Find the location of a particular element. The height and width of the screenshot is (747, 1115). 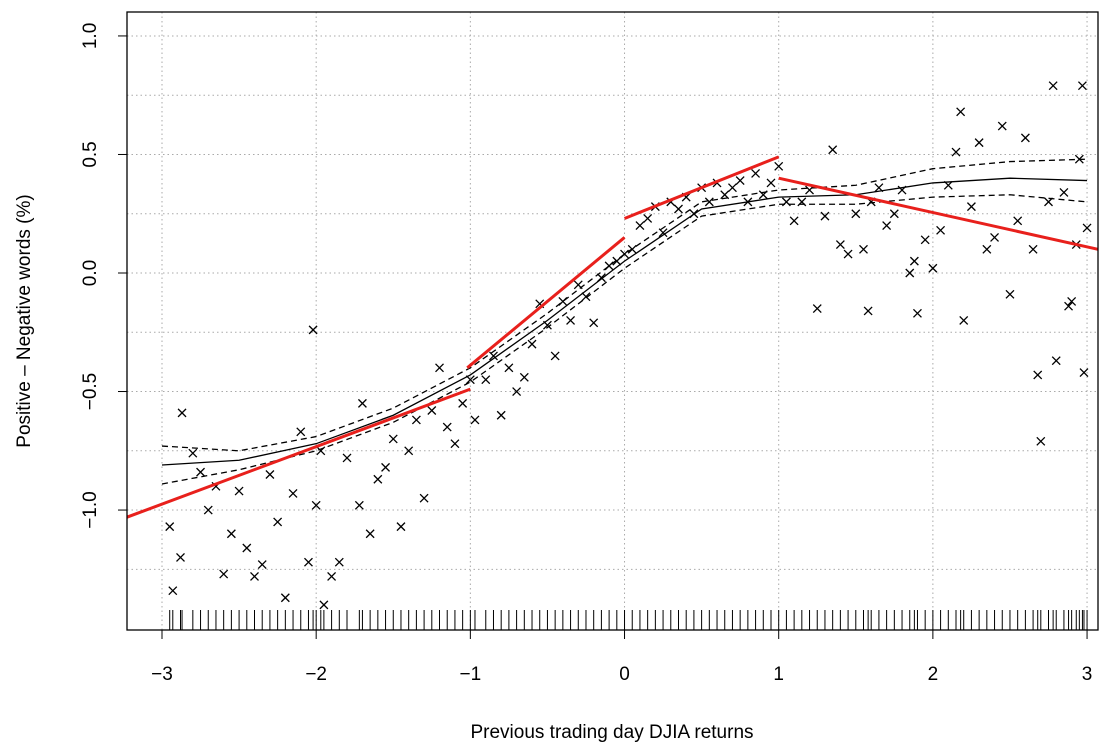

y-tick-label: 0.5 is located at coordinates (90, 154).